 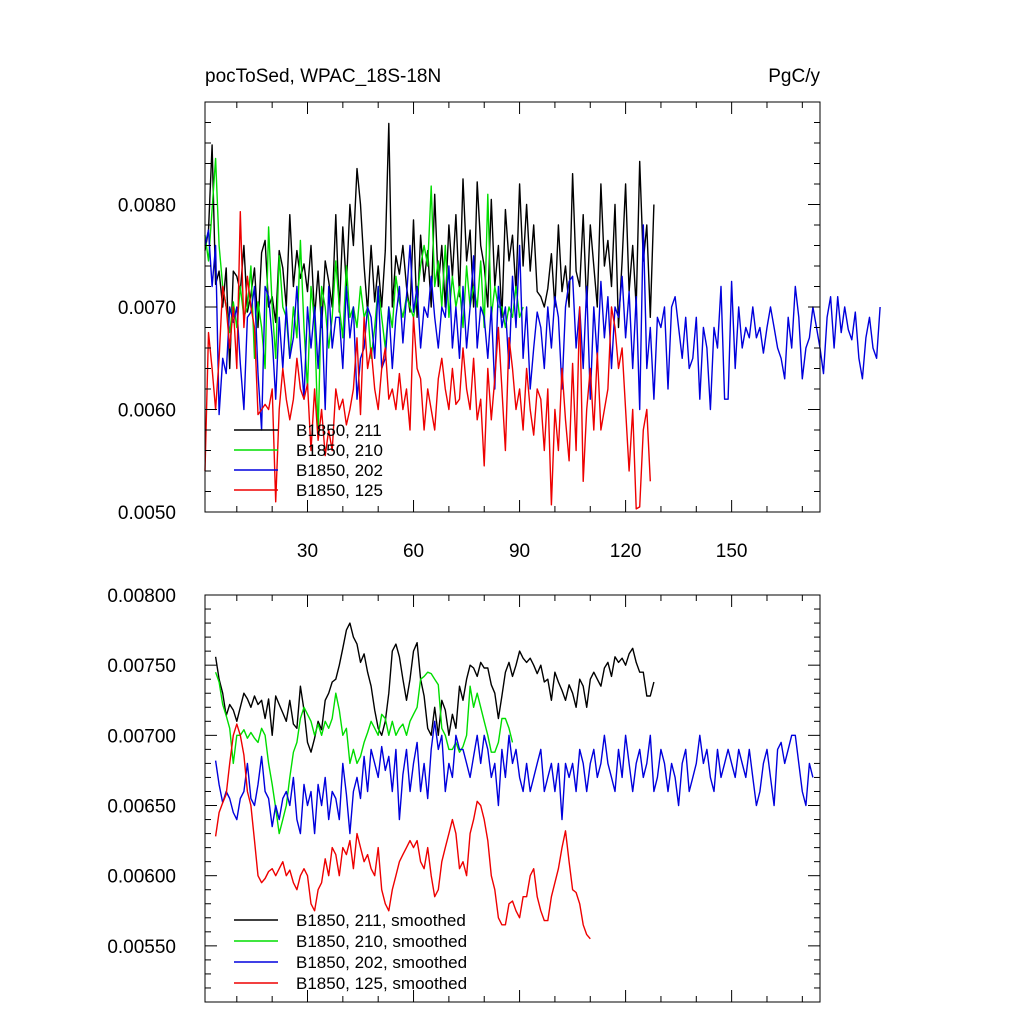 What do you see at coordinates (339, 490) in the screenshot?
I see `legend-label-4: B1850, 125` at bounding box center [339, 490].